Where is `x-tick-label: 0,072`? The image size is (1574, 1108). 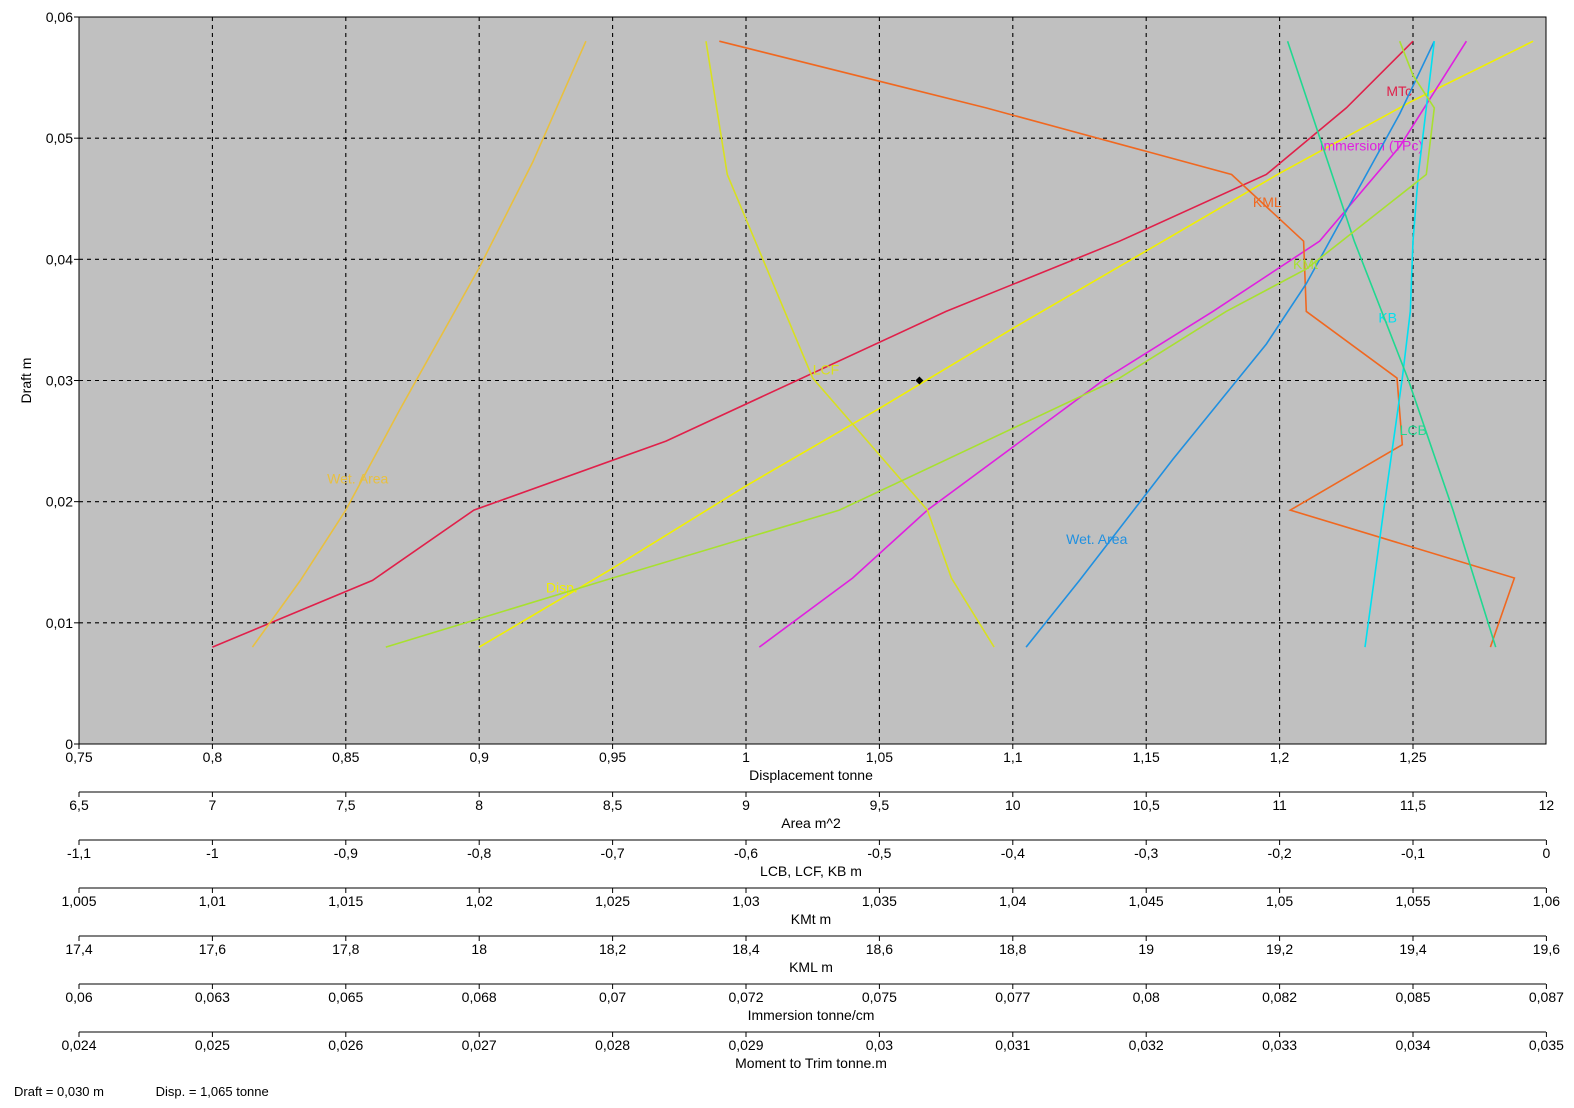 x-tick-label: 0,072 is located at coordinates (745, 997).